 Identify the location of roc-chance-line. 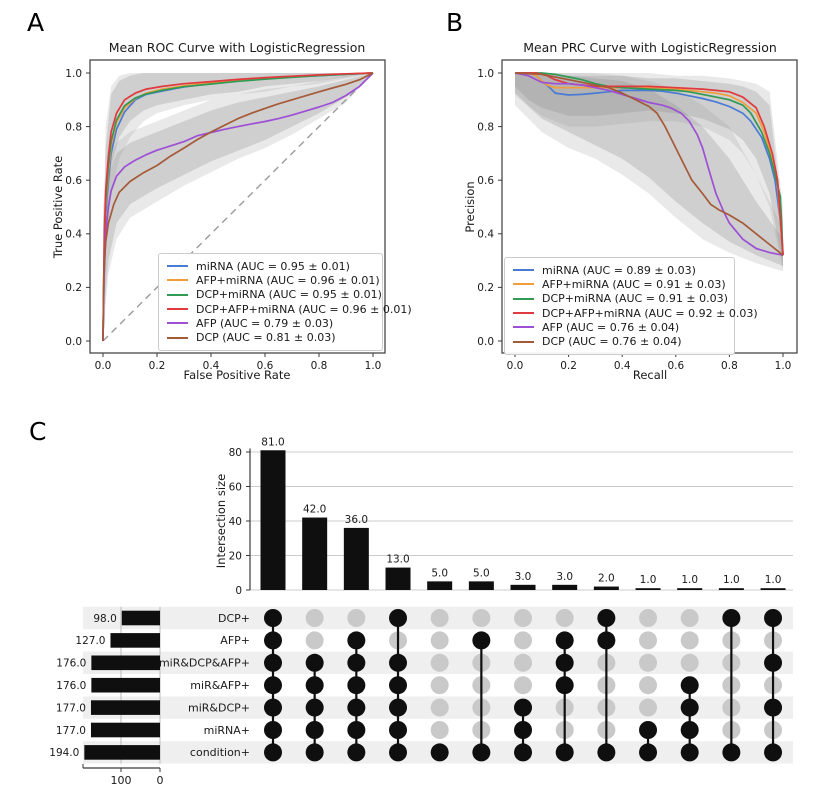
(238, 207).